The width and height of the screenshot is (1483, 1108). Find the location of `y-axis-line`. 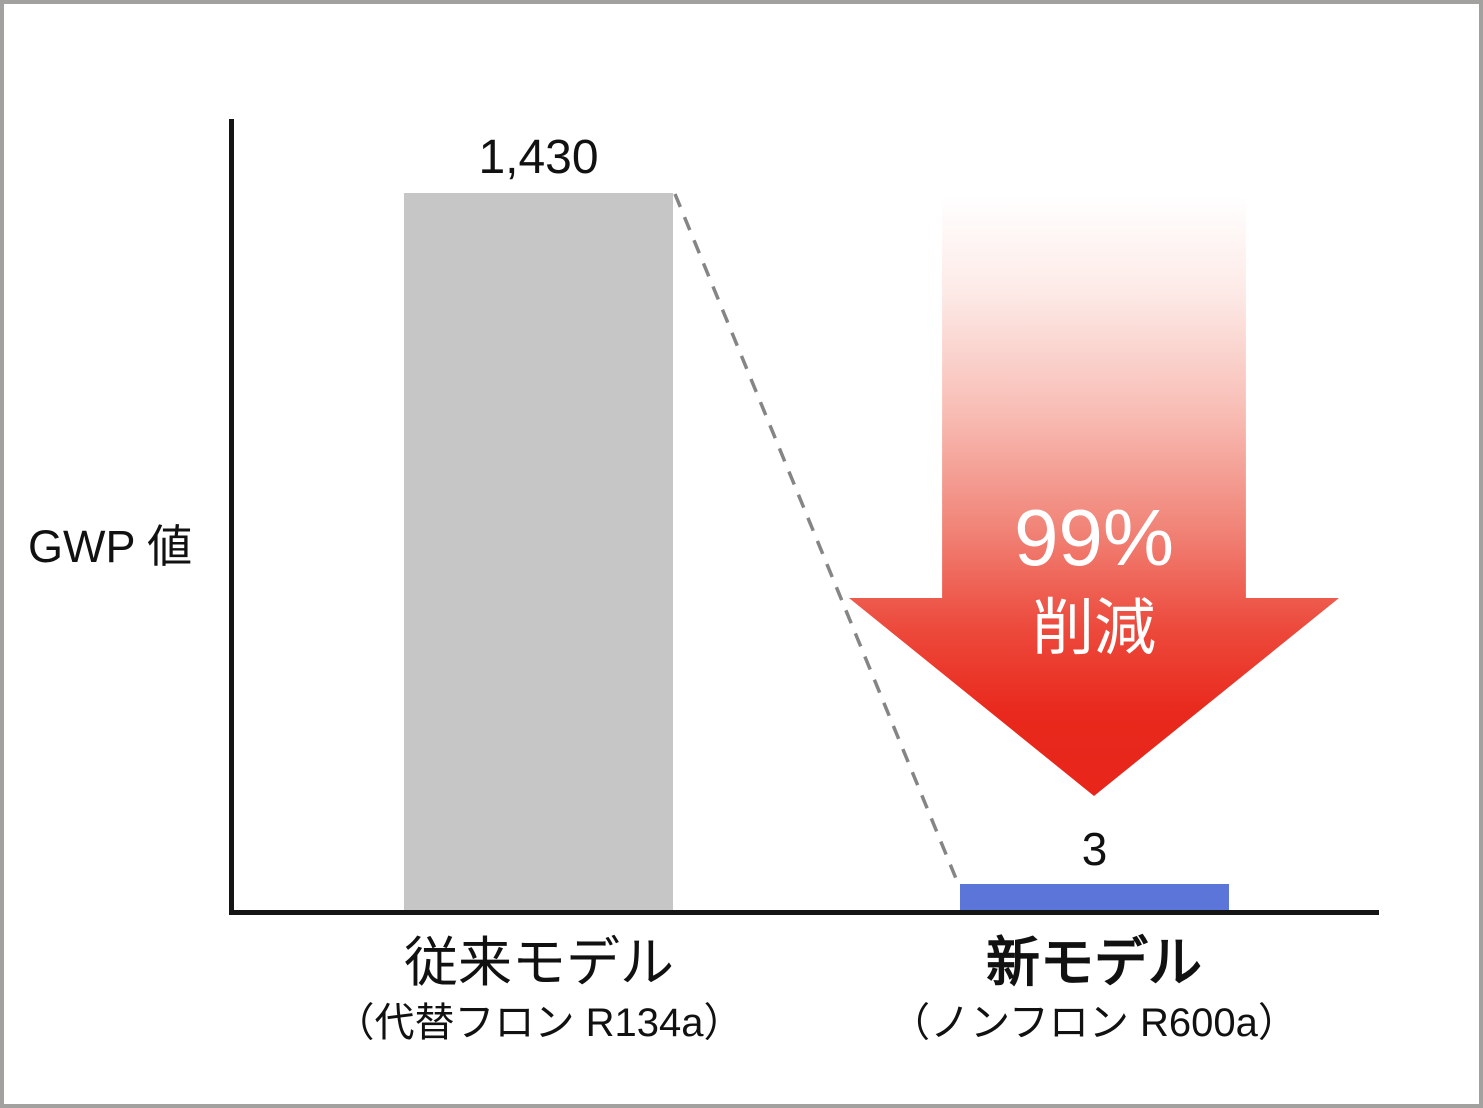

y-axis-line is located at coordinates (231, 517).